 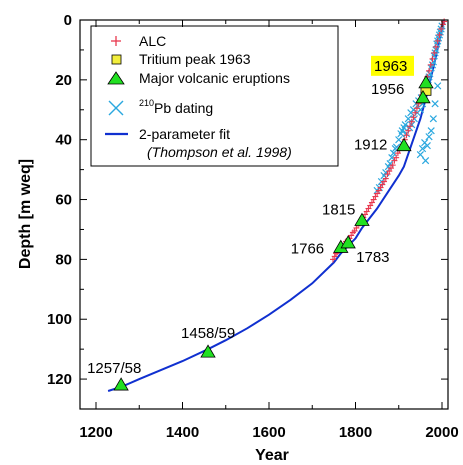 What do you see at coordinates (219, 152) in the screenshot?
I see `legend-label-fit-citation: (Thompson et al. 1998)` at bounding box center [219, 152].